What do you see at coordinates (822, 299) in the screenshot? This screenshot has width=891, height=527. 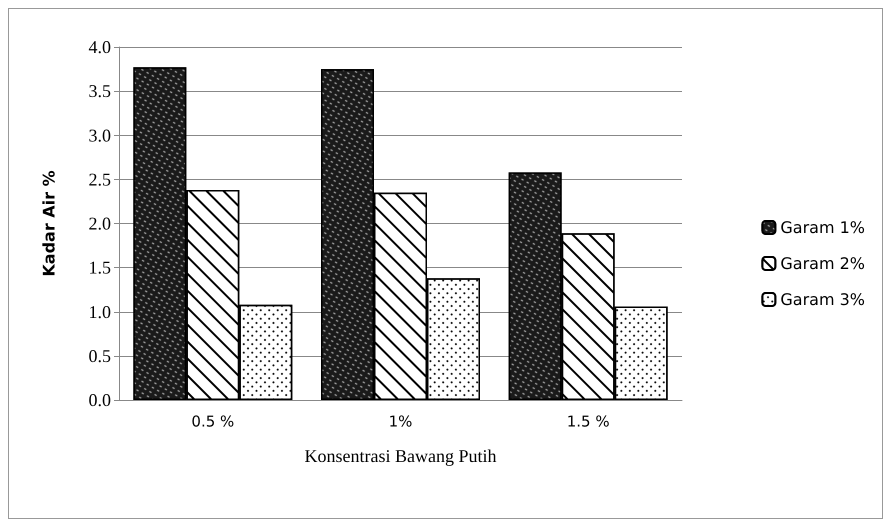 I see `legend-label: Garam 3%` at bounding box center [822, 299].